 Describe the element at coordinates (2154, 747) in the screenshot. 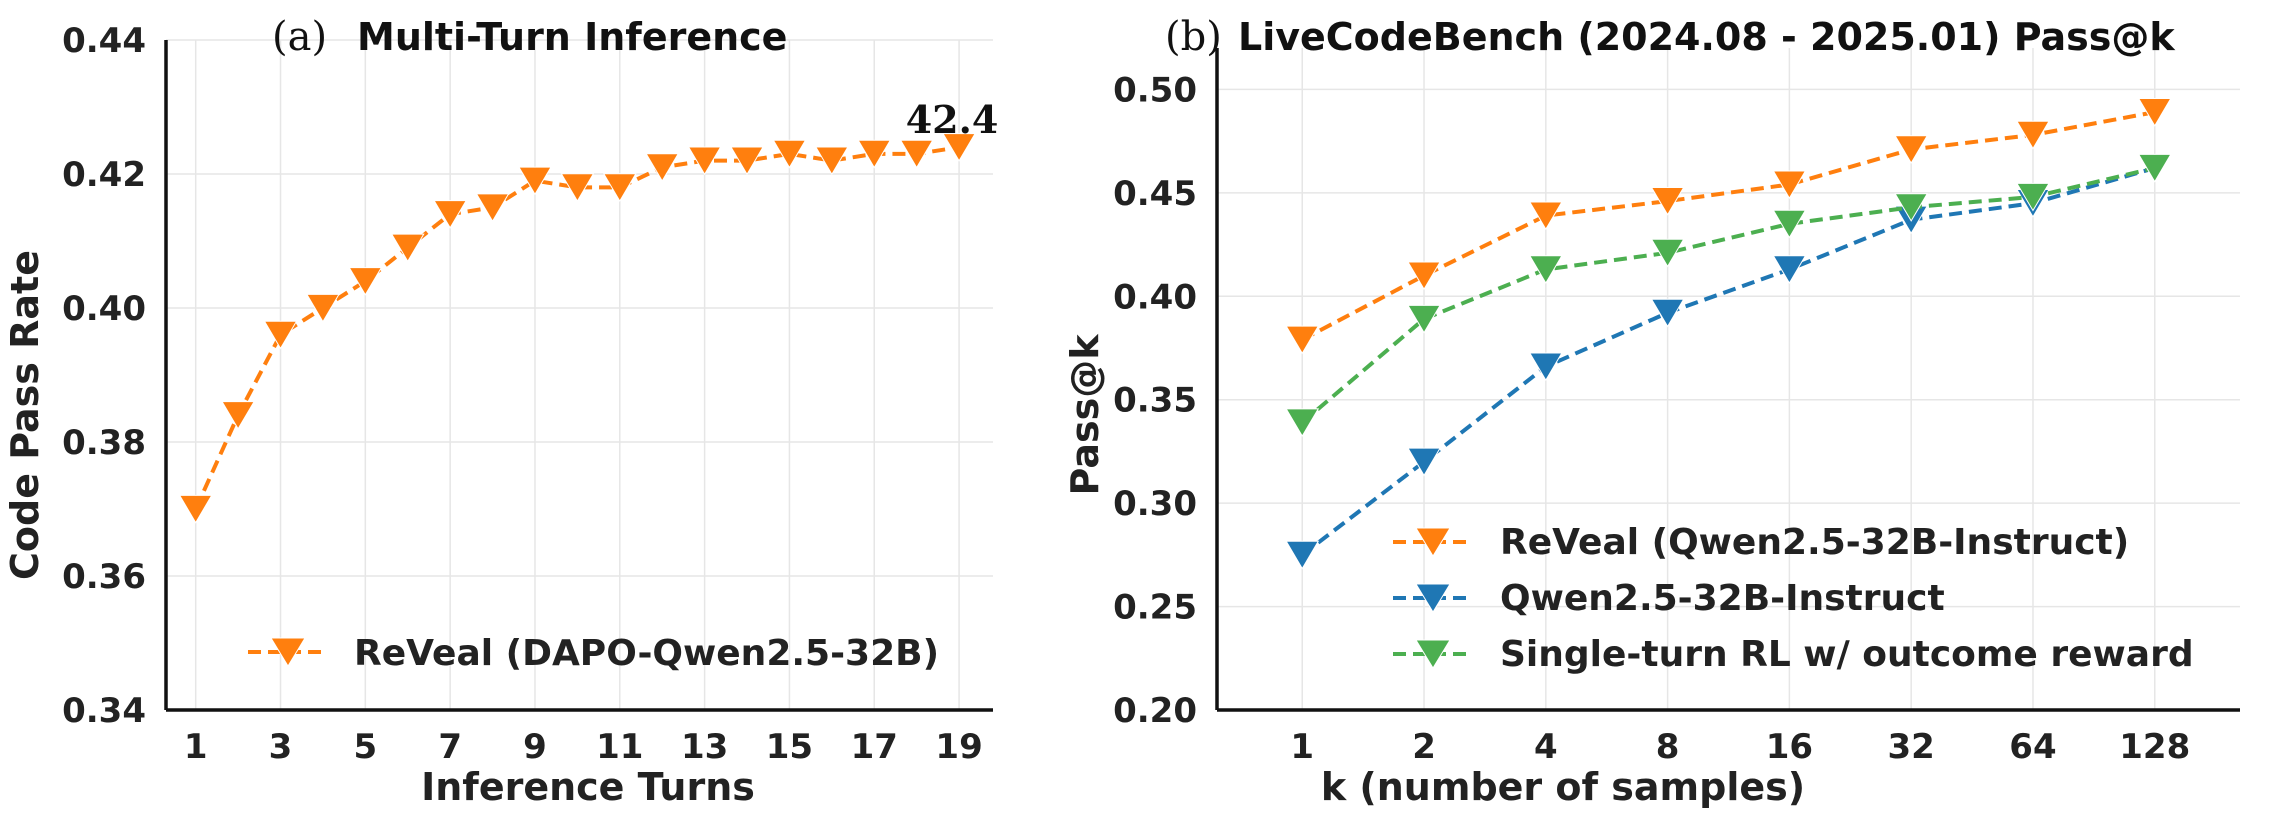

I see `b-xtick-label: 128` at that location.